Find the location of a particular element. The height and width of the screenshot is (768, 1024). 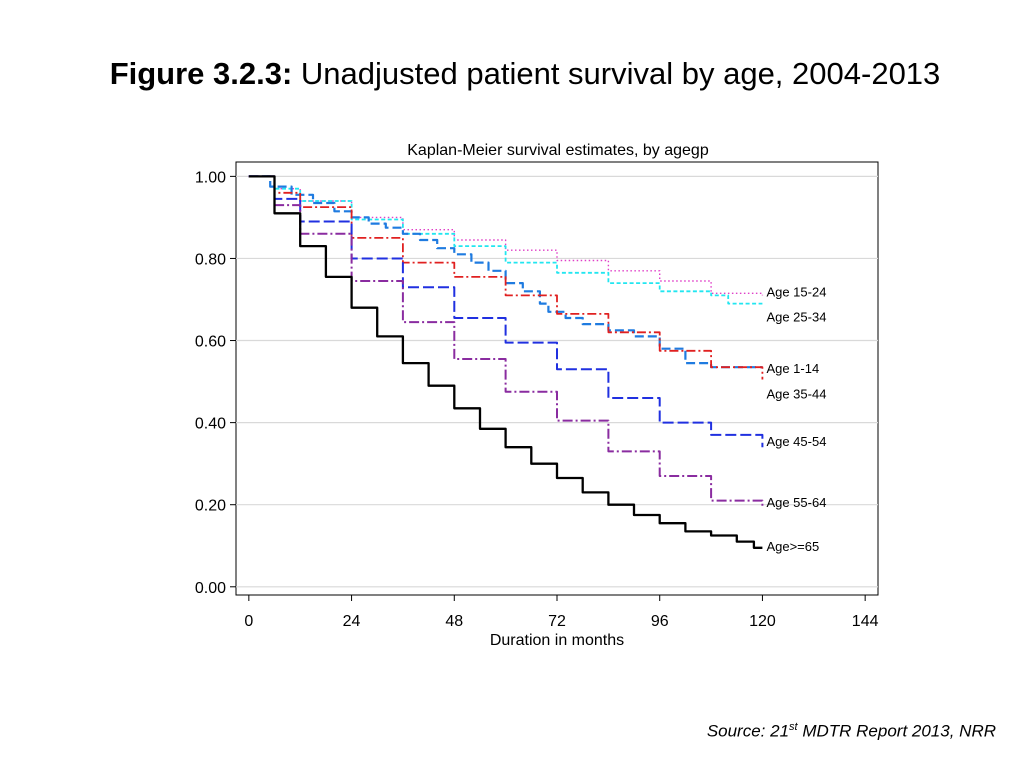

y-tick-label: 0.40 is located at coordinates (210, 424).